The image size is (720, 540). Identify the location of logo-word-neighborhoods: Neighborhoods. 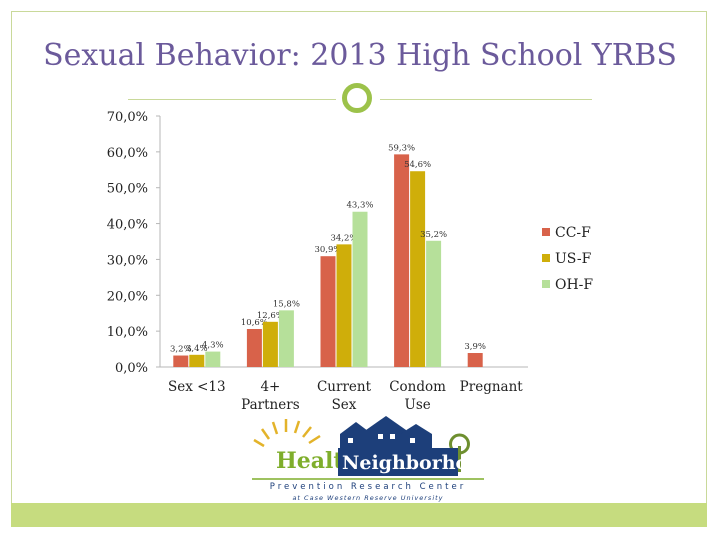
(415, 463).